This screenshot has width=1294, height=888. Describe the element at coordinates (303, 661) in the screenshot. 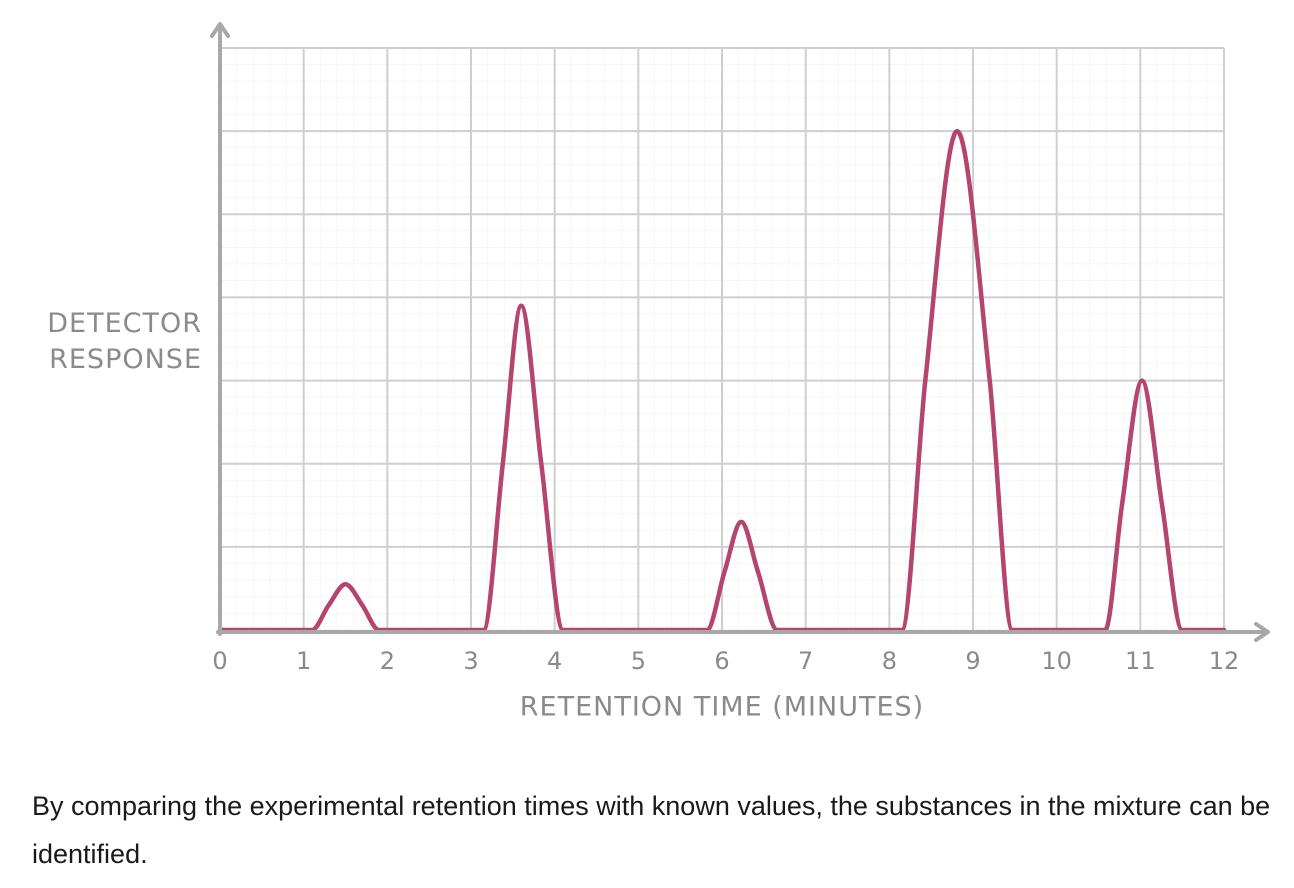

I see `x-tick-label: 1` at that location.